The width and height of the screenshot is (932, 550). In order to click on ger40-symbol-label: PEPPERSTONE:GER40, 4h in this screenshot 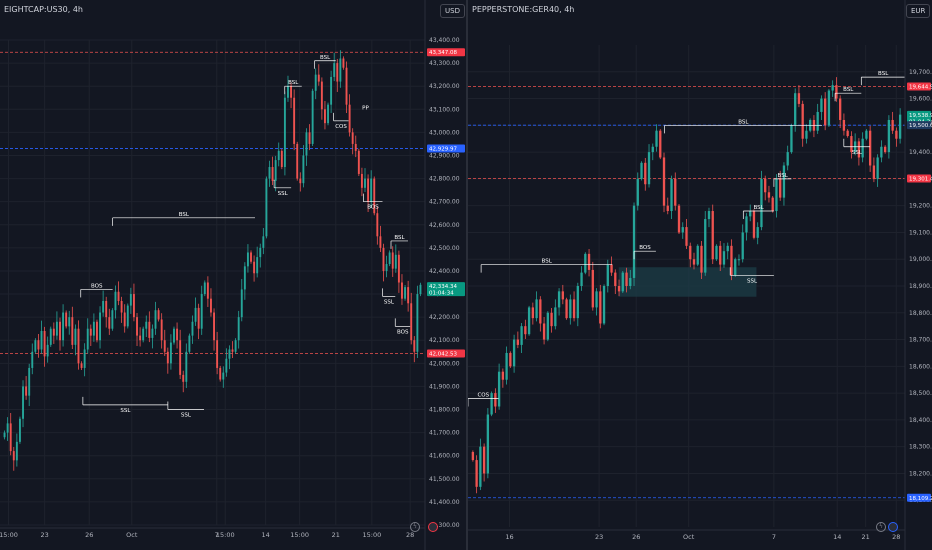, I will do `click(523, 9)`.